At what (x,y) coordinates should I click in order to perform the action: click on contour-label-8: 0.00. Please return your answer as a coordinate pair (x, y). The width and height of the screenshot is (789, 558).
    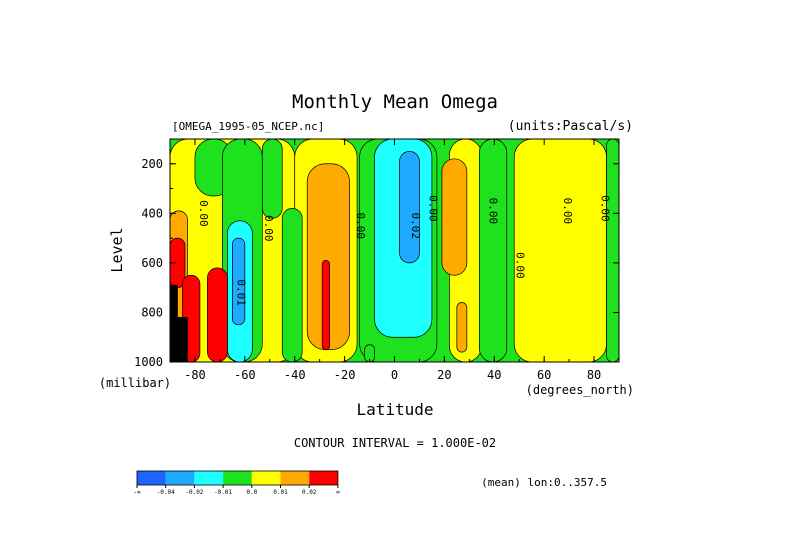
    Looking at the image, I should click on (567, 211).